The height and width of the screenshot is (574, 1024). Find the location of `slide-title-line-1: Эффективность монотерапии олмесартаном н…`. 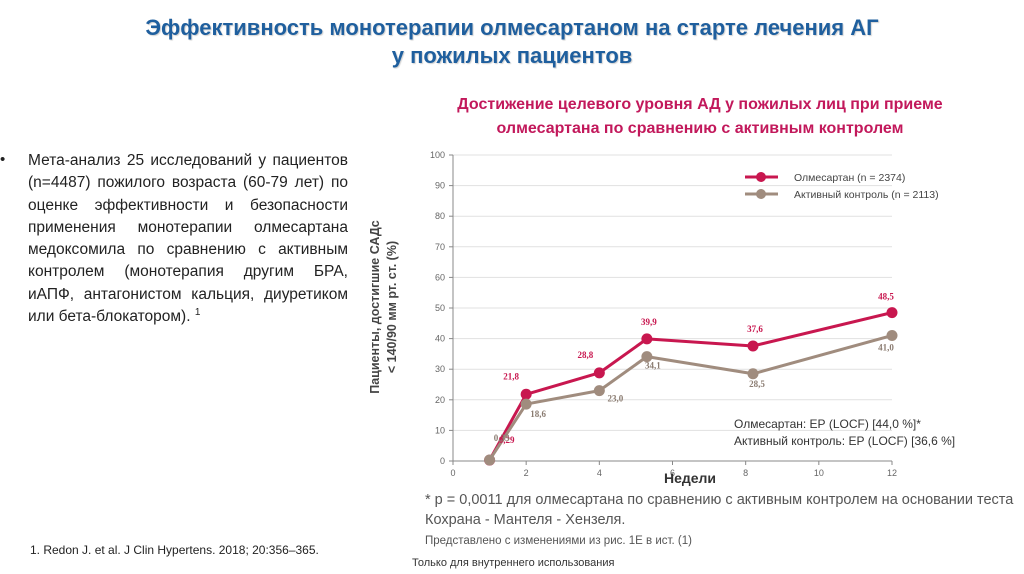

slide-title-line-1: Эффективность монотерапии олмесартаном н… is located at coordinates (512, 27).